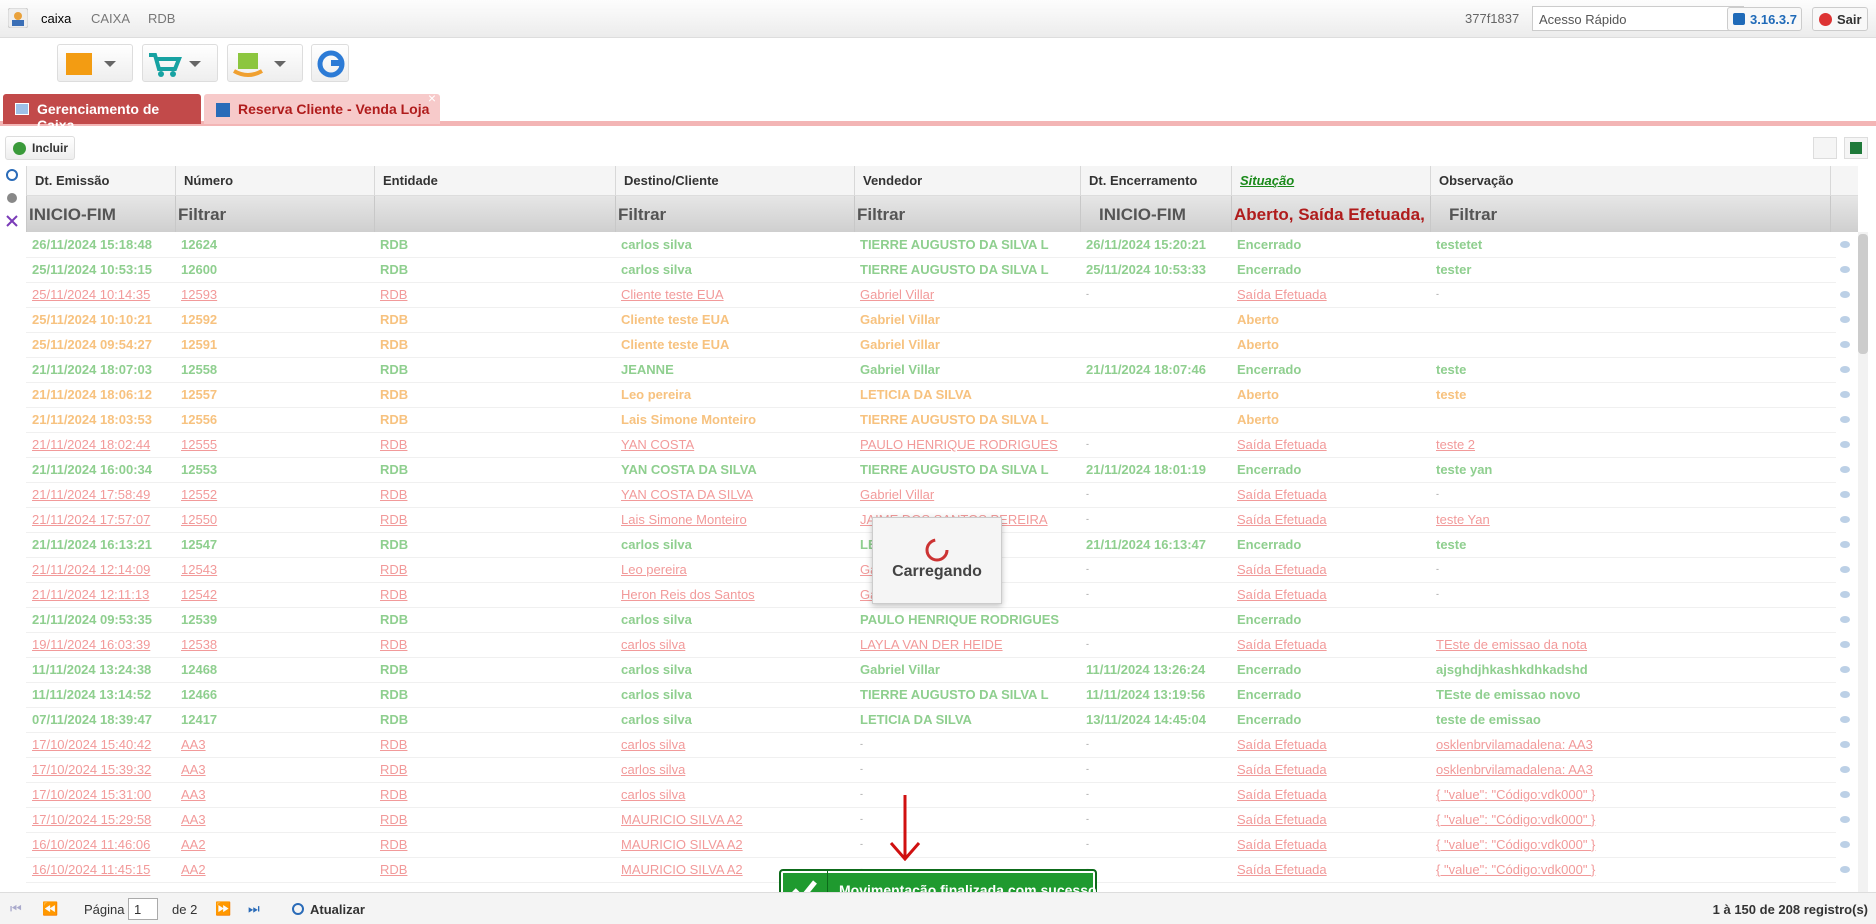  I want to click on cell: 25/11/2024 10:10:21, so click(92, 319).